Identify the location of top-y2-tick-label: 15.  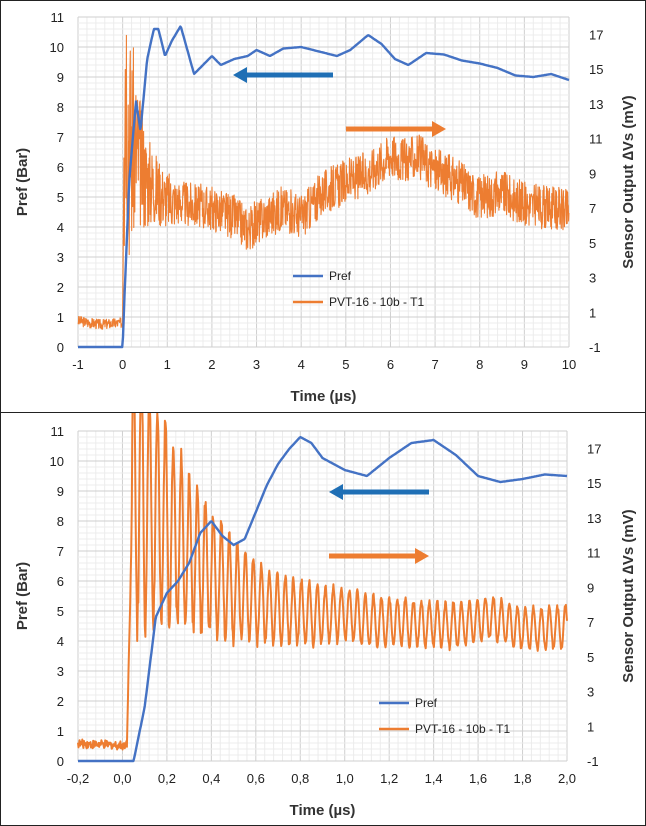
(596, 69).